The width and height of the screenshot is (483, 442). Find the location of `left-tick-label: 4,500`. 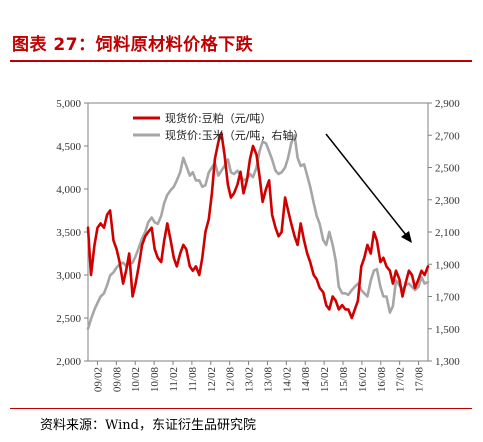

left-tick-label: 4,500 is located at coordinates (68, 147).